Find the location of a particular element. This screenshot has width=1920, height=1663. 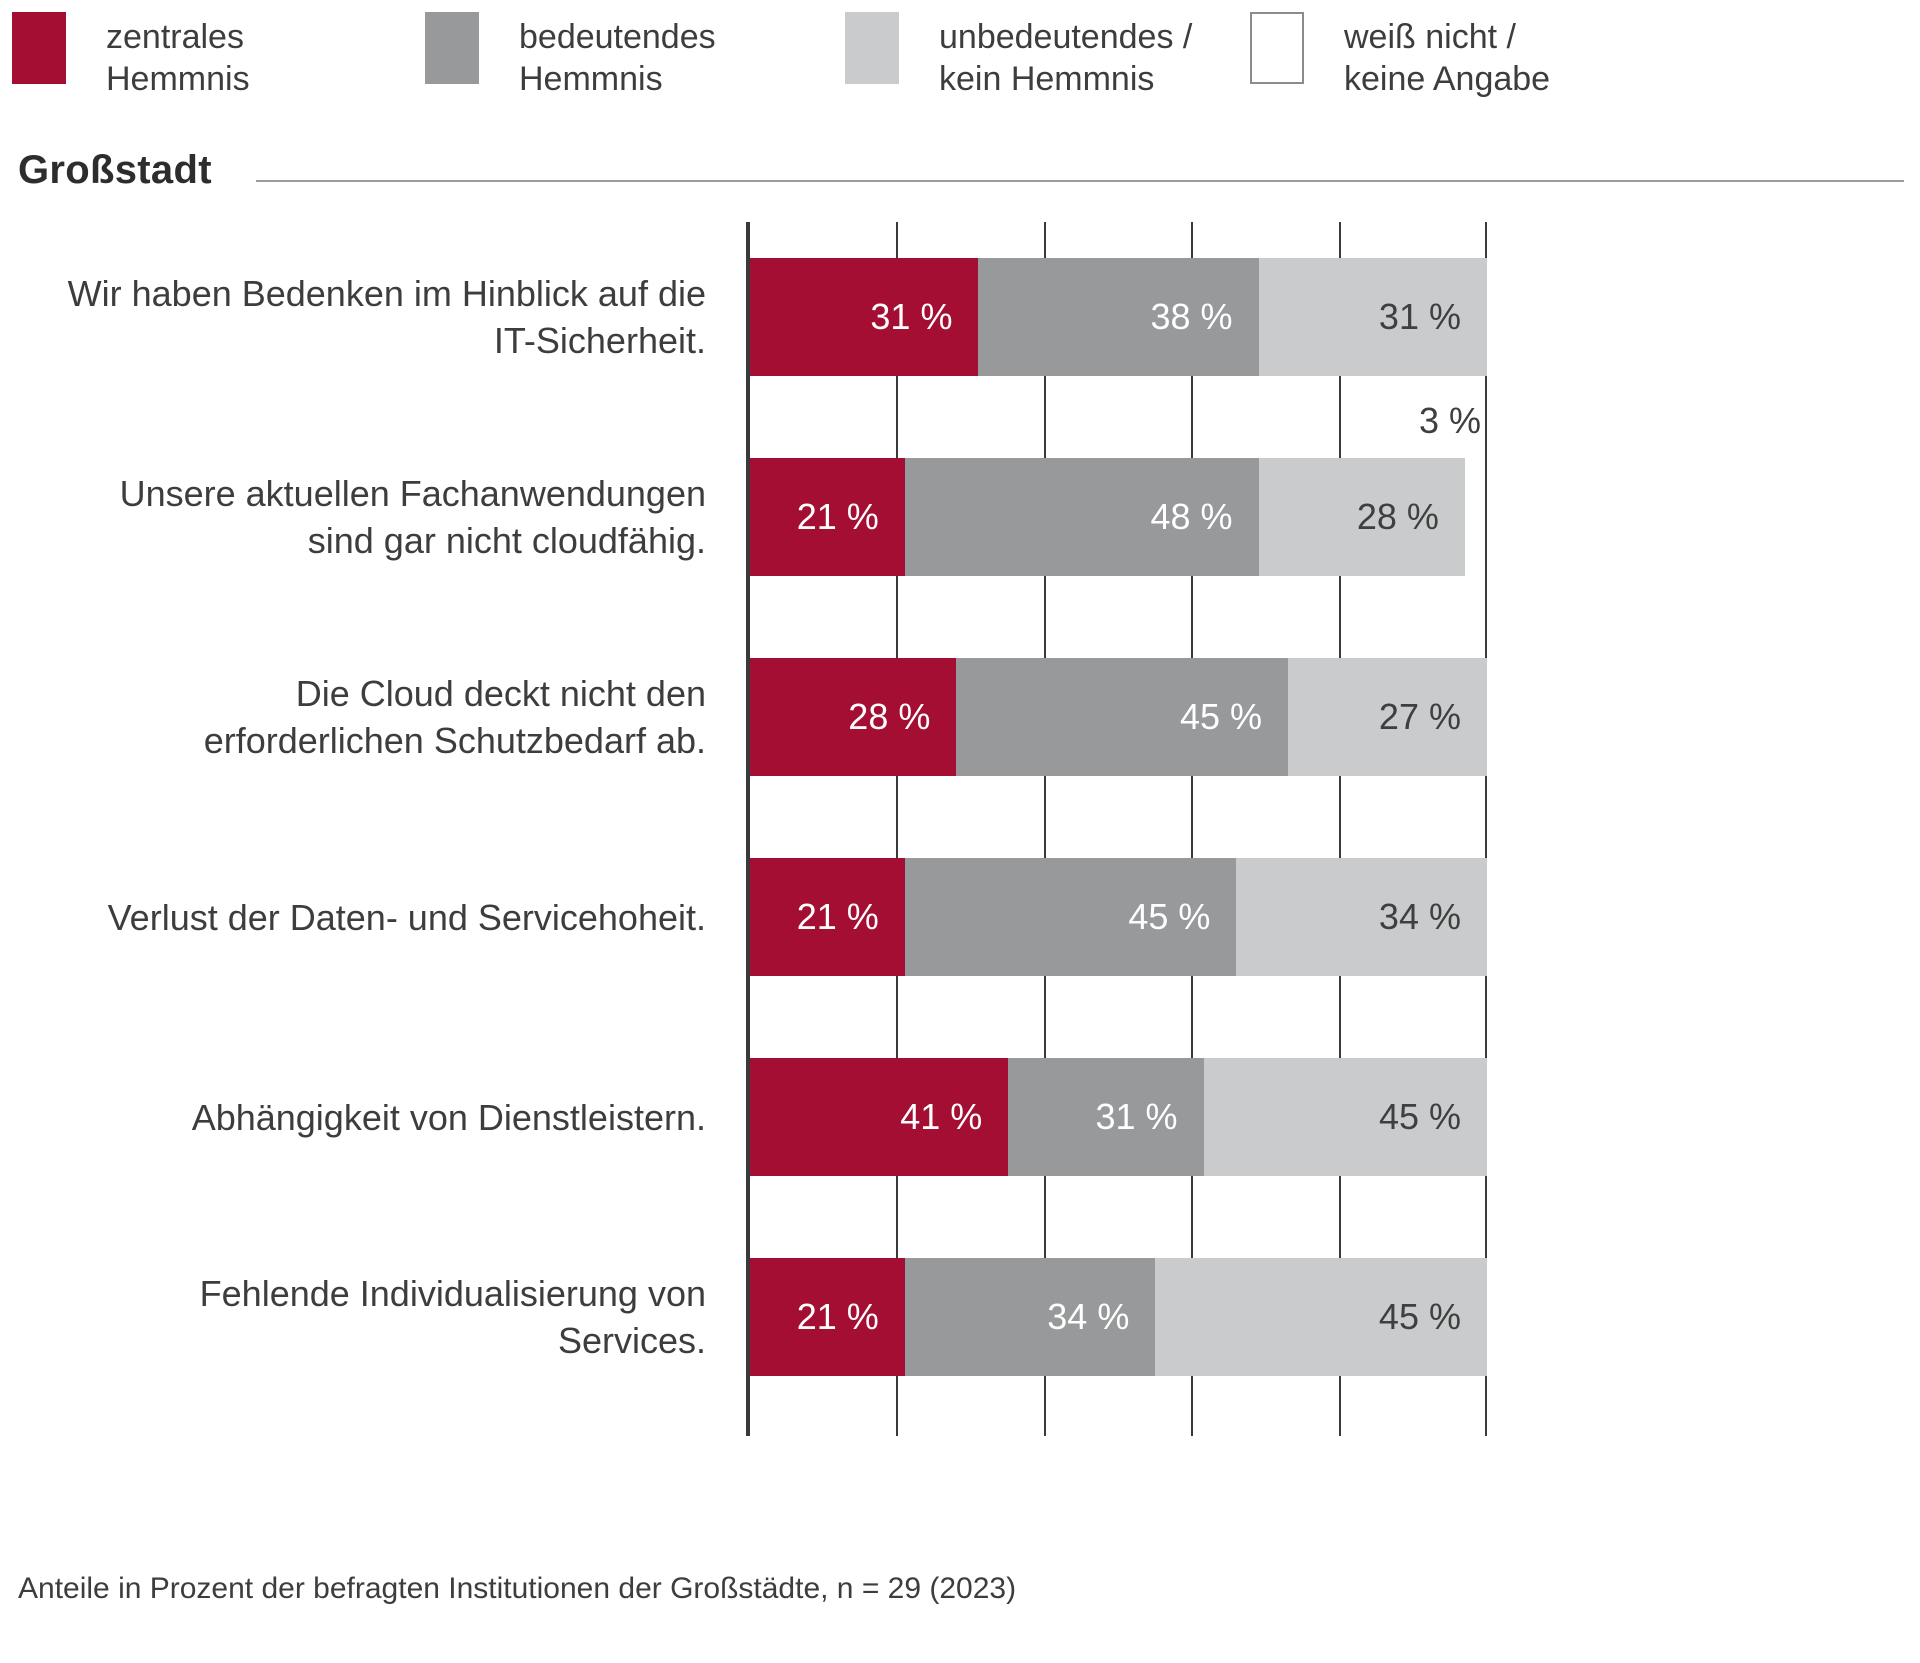

legend-label-line: weiß nicht / is located at coordinates (1430, 37).